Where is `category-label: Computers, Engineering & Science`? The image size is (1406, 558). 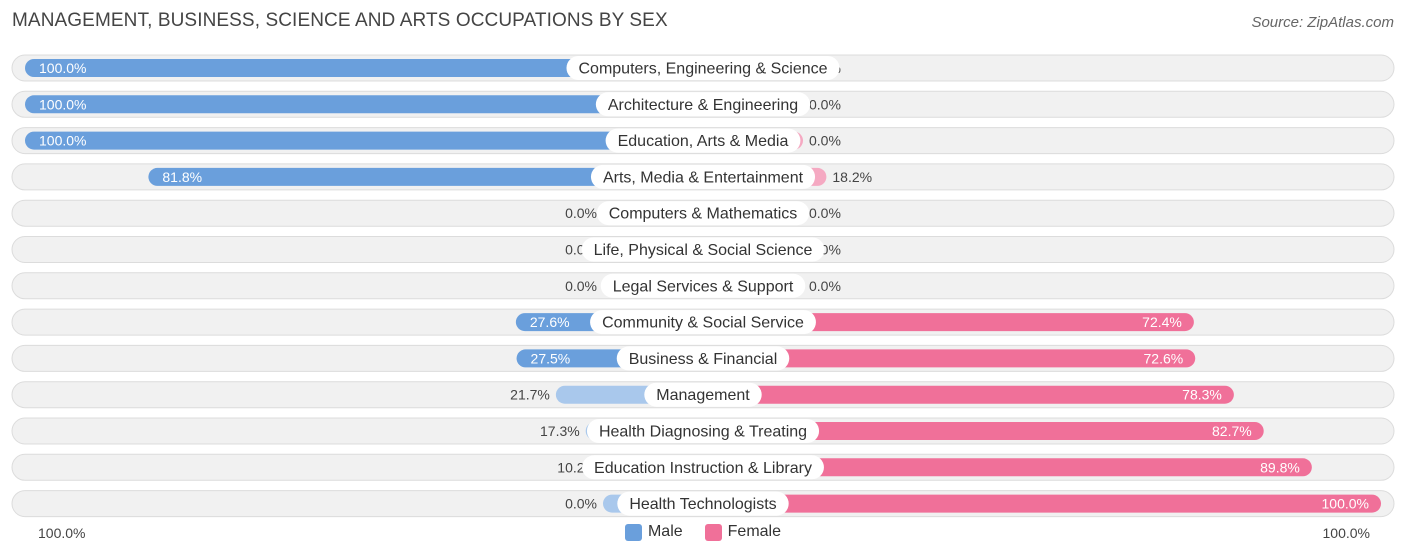
category-label: Computers, Engineering & Science is located at coordinates (702, 69).